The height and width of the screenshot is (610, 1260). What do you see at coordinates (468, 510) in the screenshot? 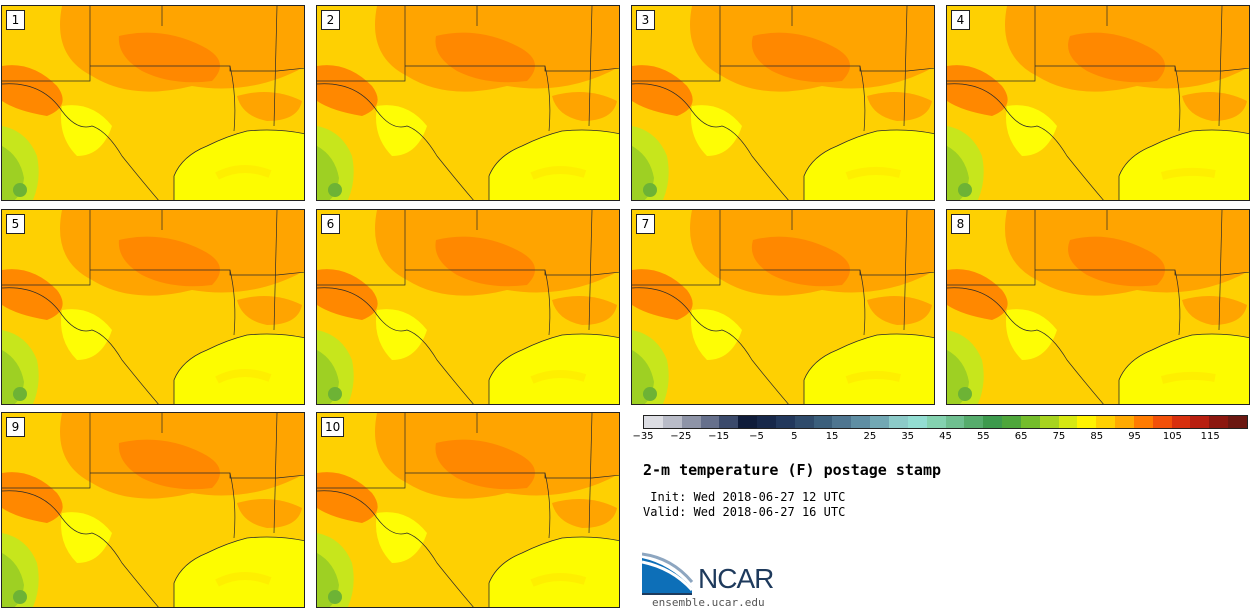
I see `ensemble-member-panel-10: 10` at bounding box center [468, 510].